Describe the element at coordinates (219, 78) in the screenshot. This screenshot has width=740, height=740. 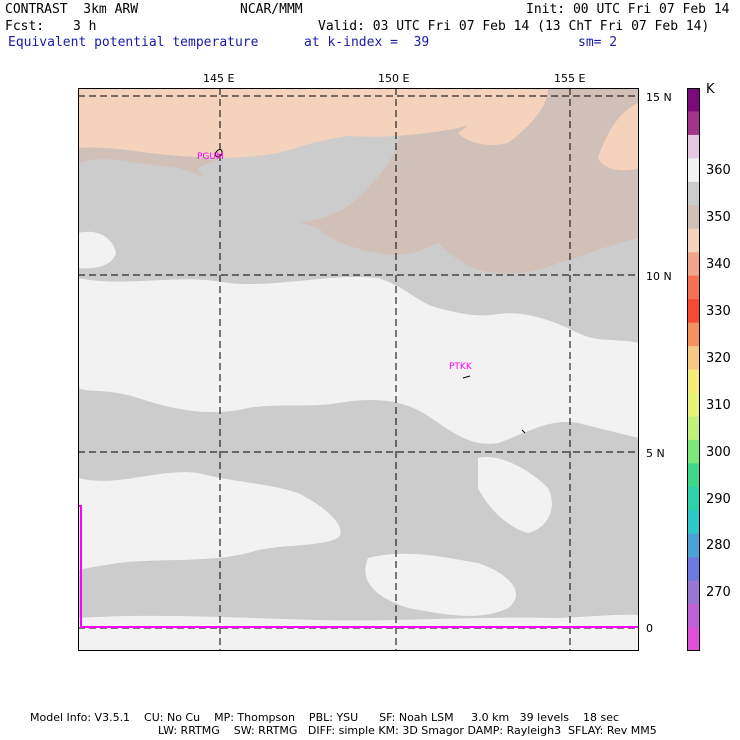
I see `lon-tick-145: 145 E` at that location.